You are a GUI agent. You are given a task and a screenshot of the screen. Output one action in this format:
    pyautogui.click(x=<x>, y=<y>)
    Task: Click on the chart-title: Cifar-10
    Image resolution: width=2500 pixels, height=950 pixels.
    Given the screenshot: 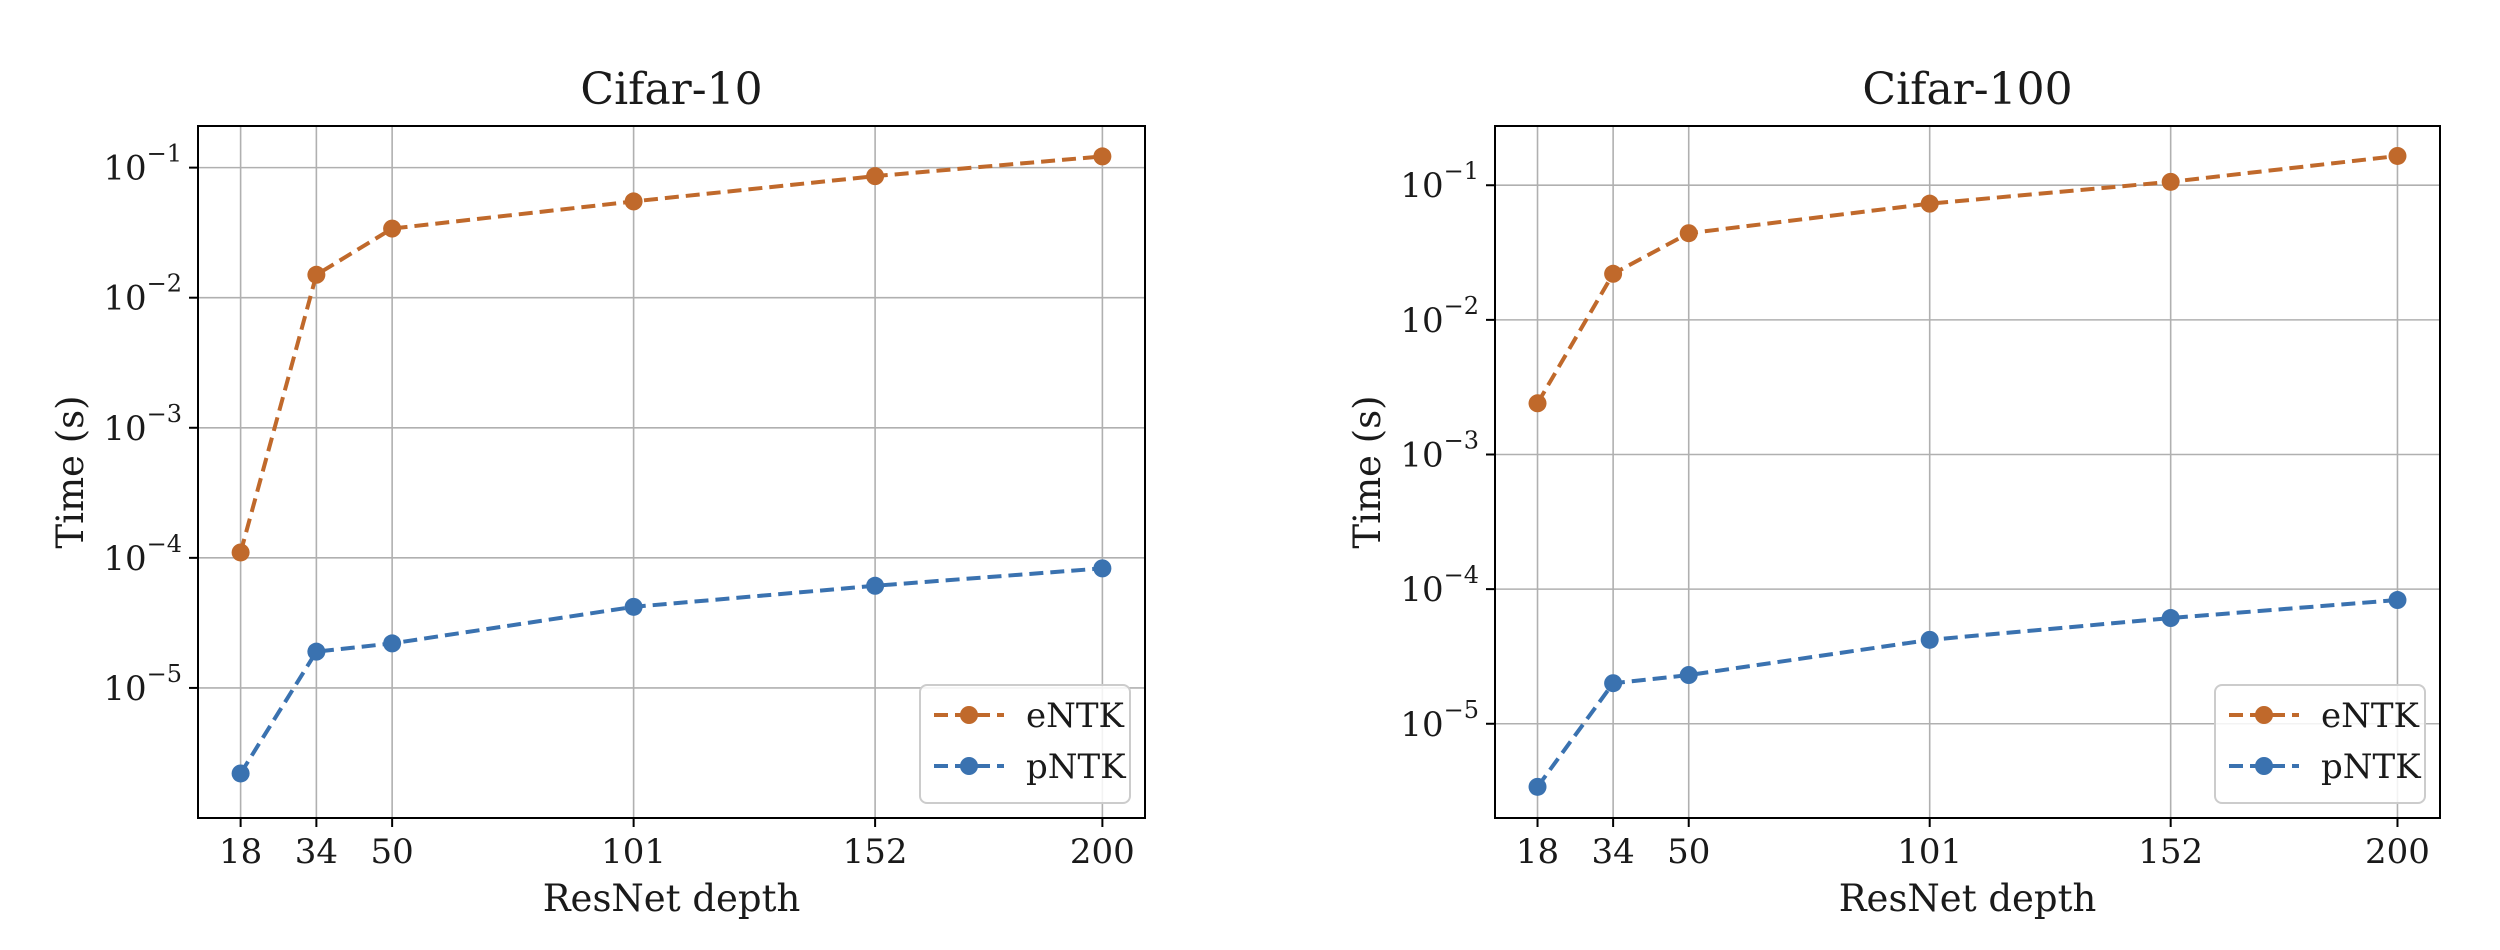 What is the action you would take?
    pyautogui.click(x=671, y=89)
    